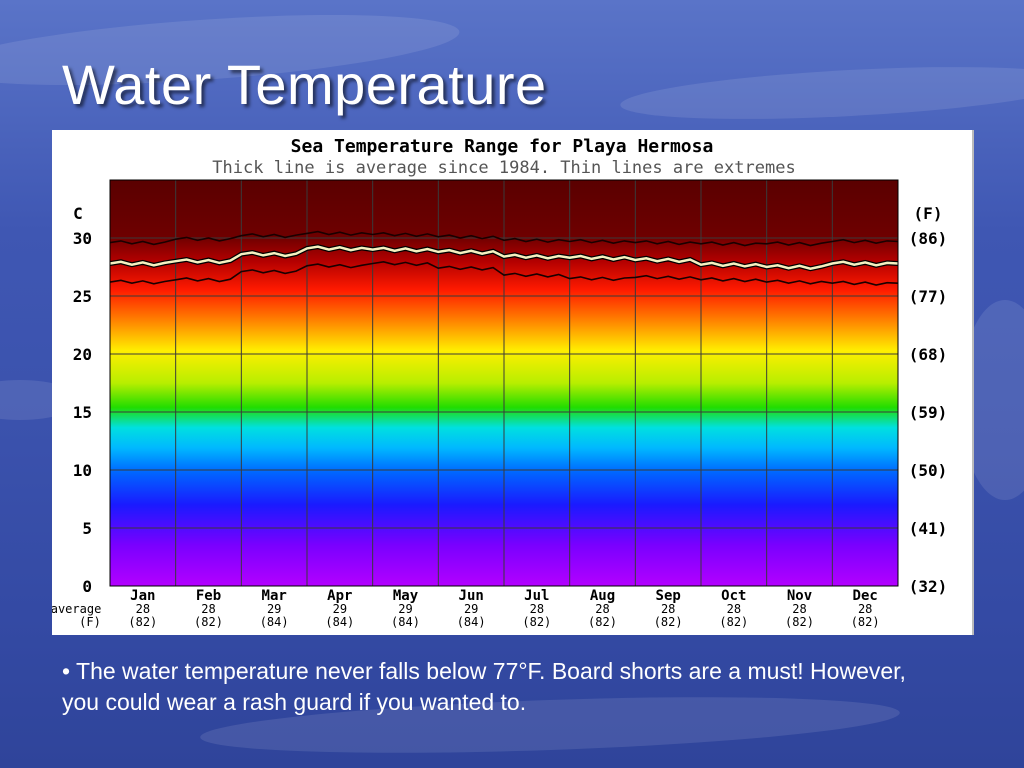  What do you see at coordinates (87, 586) in the screenshot?
I see `y-tick-label-c: 0` at bounding box center [87, 586].